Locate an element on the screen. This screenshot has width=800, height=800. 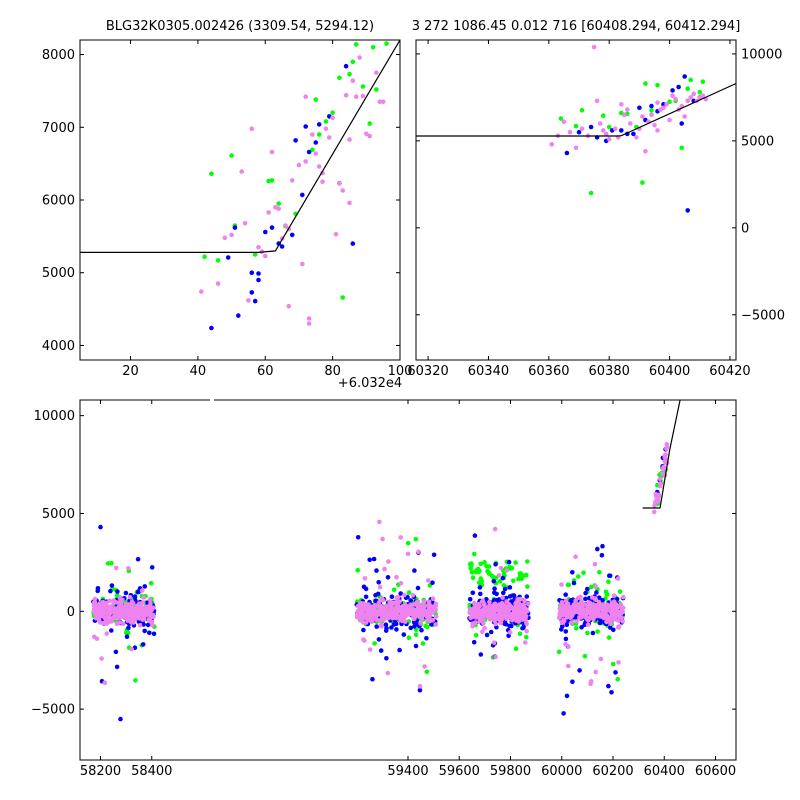
title-left: BLG32K0305.002426 (3309.54, 5294.12) is located at coordinates (240, 26).